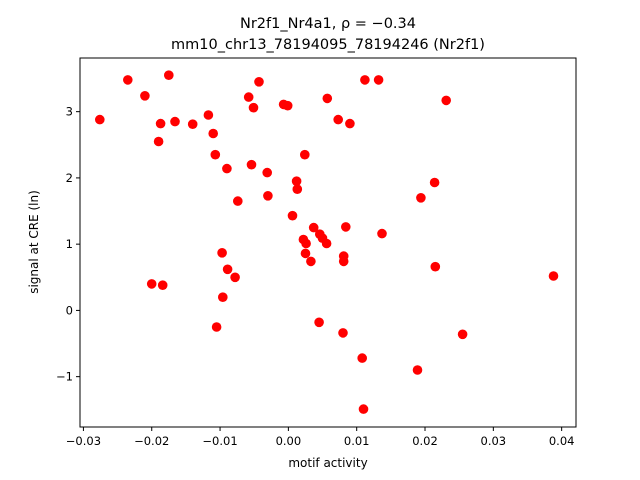 This screenshot has width=640, height=480. I want to click on x-tick-label: 0.00, so click(289, 441).